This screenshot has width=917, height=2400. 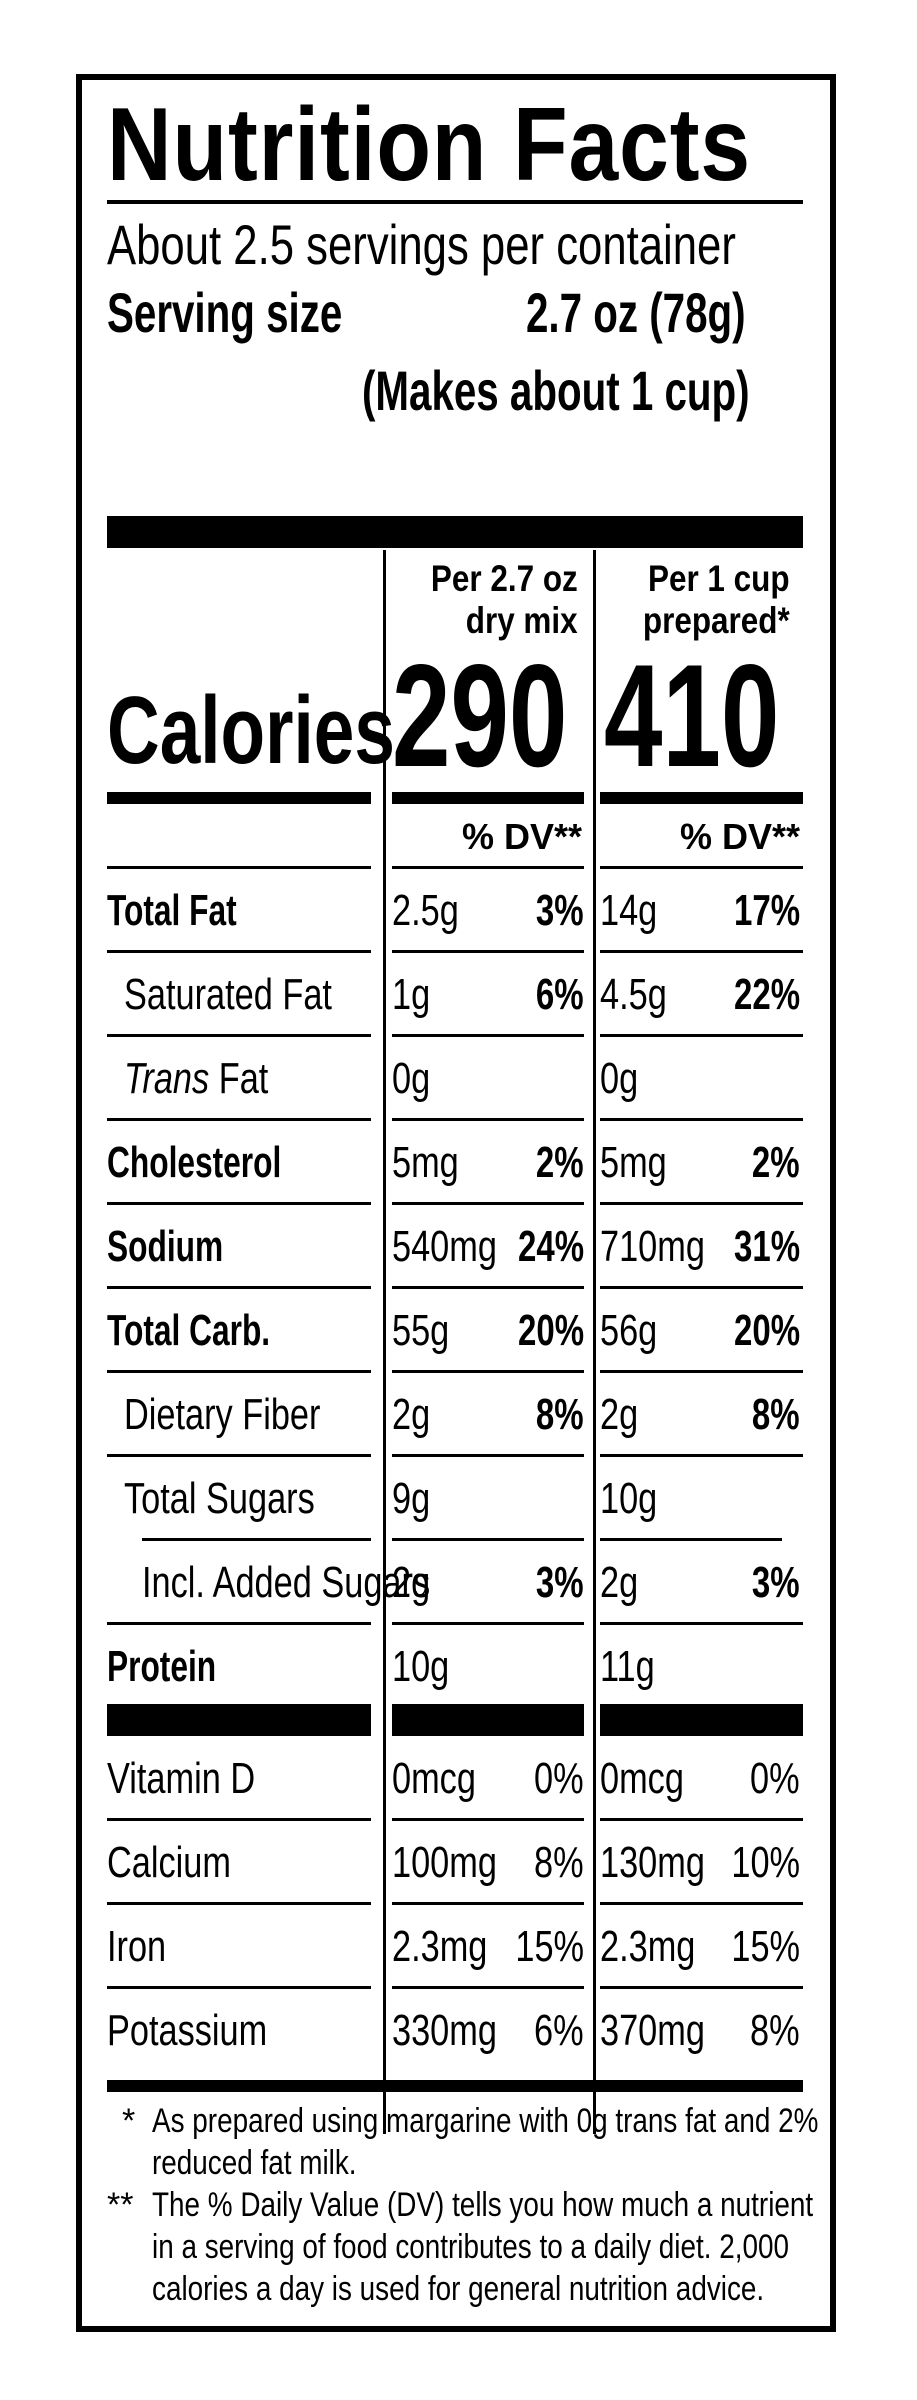 What do you see at coordinates (619, 1078) in the screenshot?
I see `col2-amount: 0g` at bounding box center [619, 1078].